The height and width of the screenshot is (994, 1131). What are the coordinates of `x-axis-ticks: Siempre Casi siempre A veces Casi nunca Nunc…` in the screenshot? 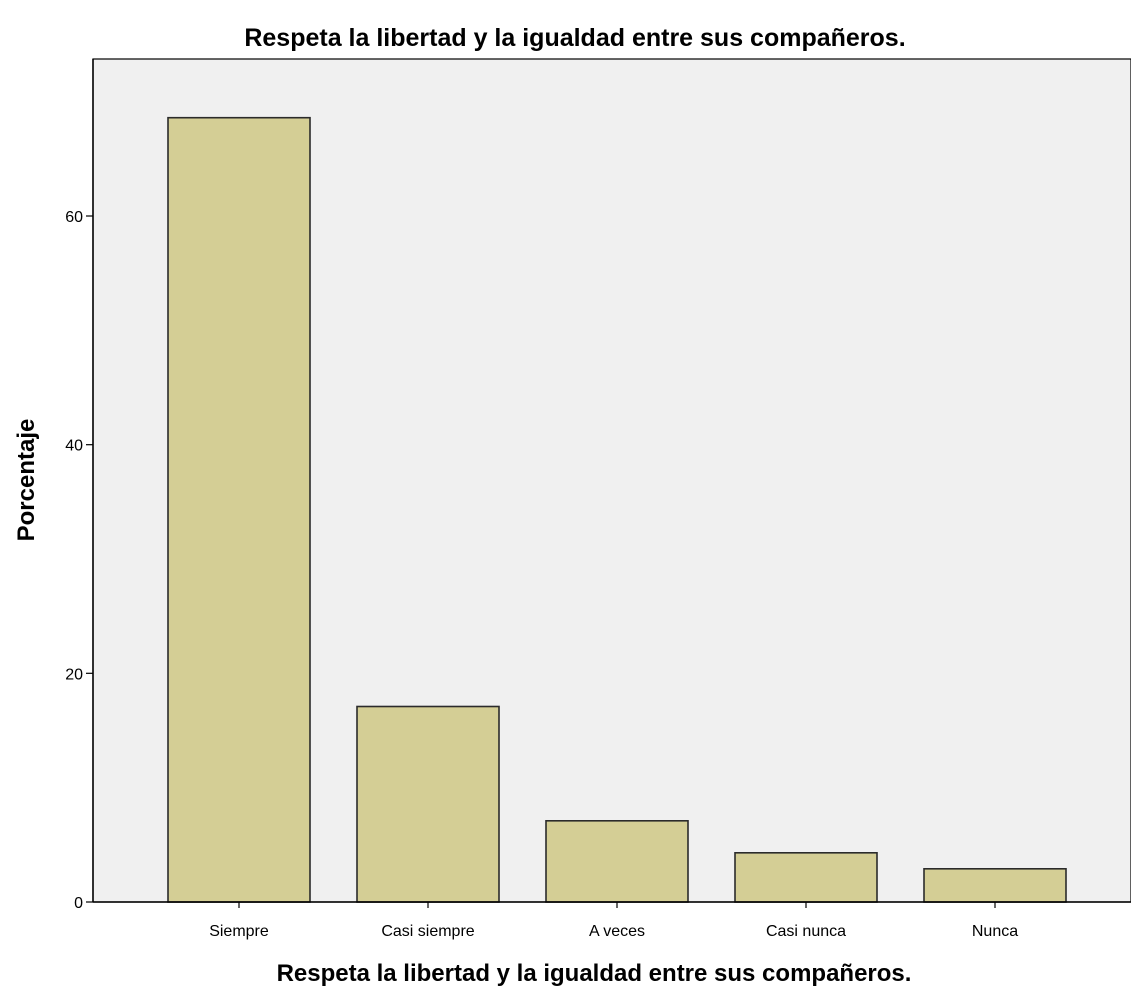 It's located at (613, 921).